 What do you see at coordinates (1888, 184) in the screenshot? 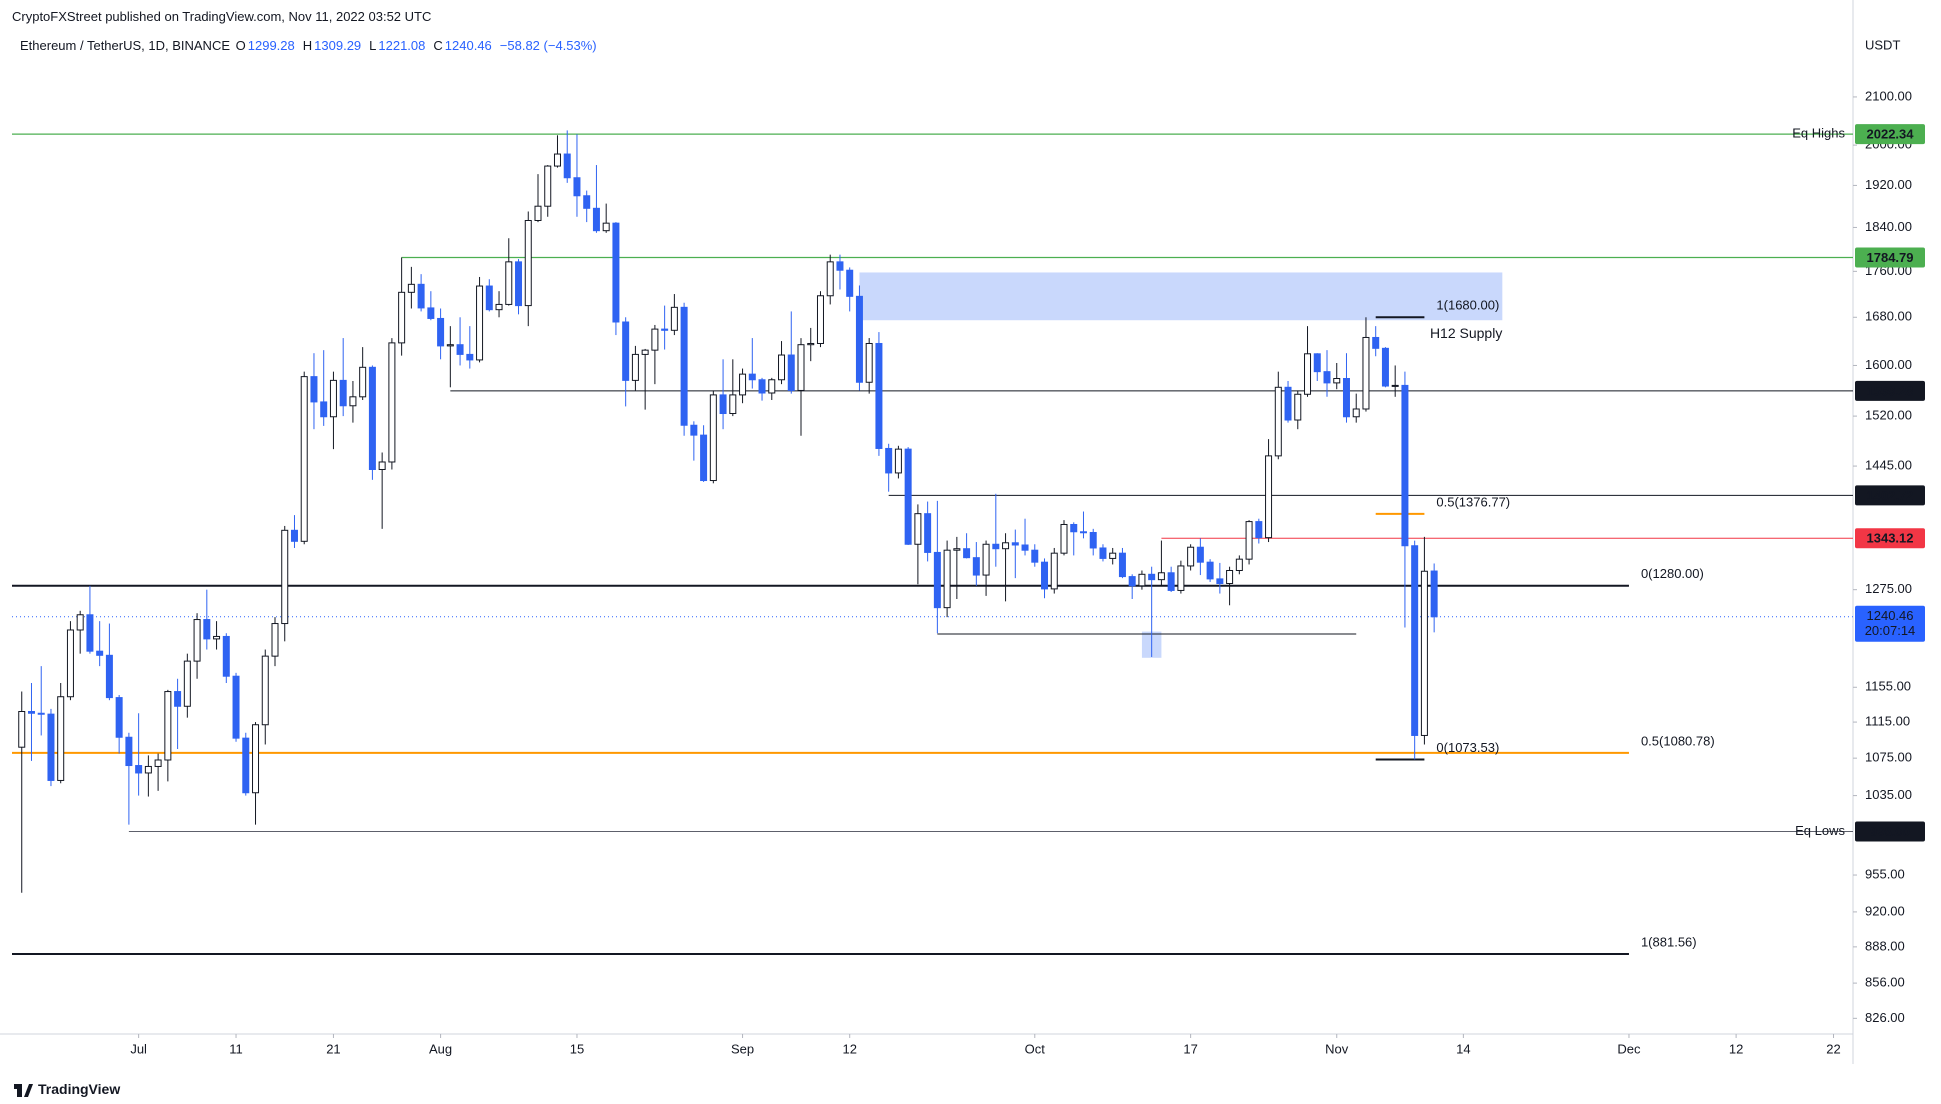
I see `y-tick-label: 1920.00` at bounding box center [1888, 184].